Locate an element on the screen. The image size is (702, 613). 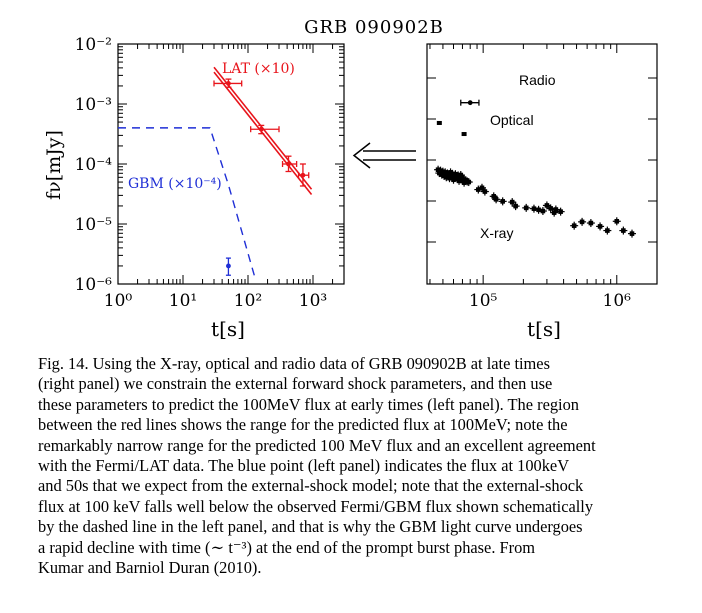
optical-label: Optical is located at coordinates (512, 120).